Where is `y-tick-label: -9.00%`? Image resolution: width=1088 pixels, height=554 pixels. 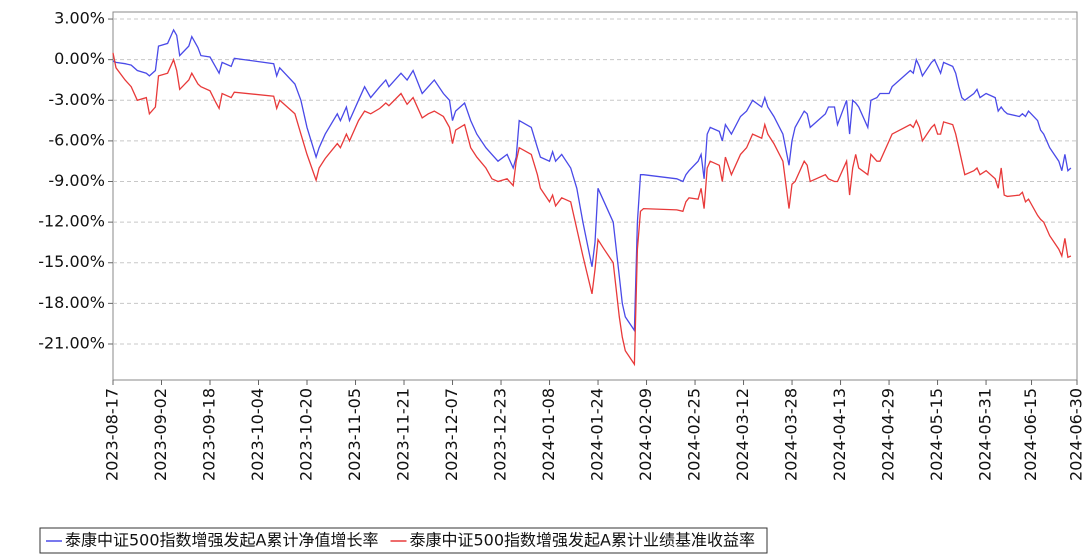 y-tick-label: -9.00% is located at coordinates (76, 180).